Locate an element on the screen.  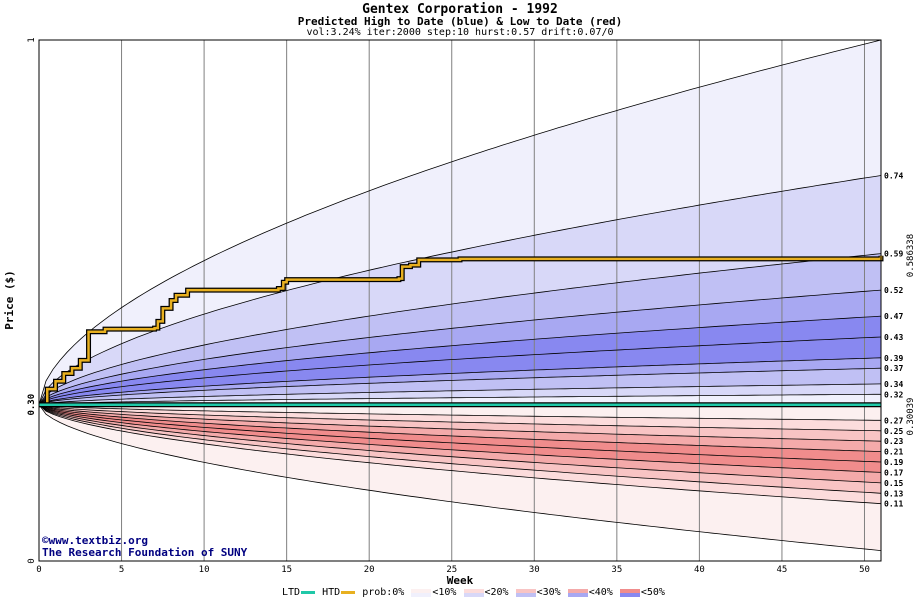
band-end-label-10: 0.25 is located at coordinates (893, 431).